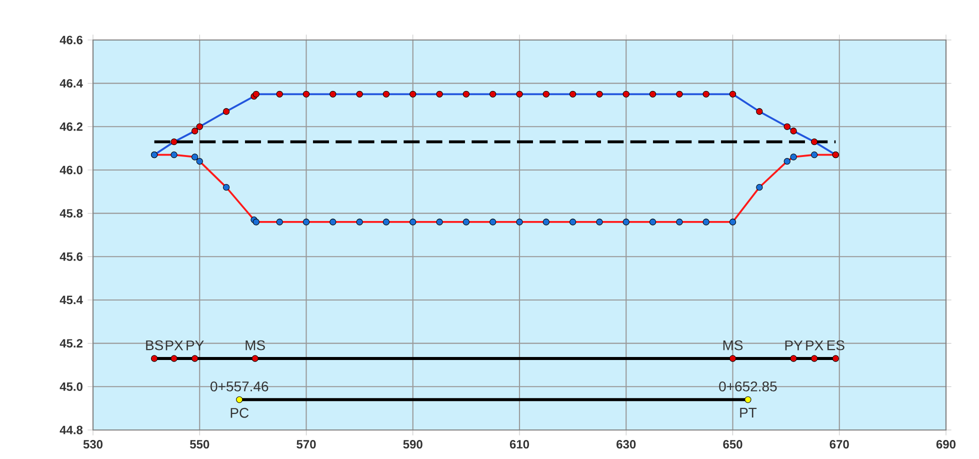 This screenshot has height=459, width=979. I want to click on y-tick-label: 45.0, so click(71, 386).